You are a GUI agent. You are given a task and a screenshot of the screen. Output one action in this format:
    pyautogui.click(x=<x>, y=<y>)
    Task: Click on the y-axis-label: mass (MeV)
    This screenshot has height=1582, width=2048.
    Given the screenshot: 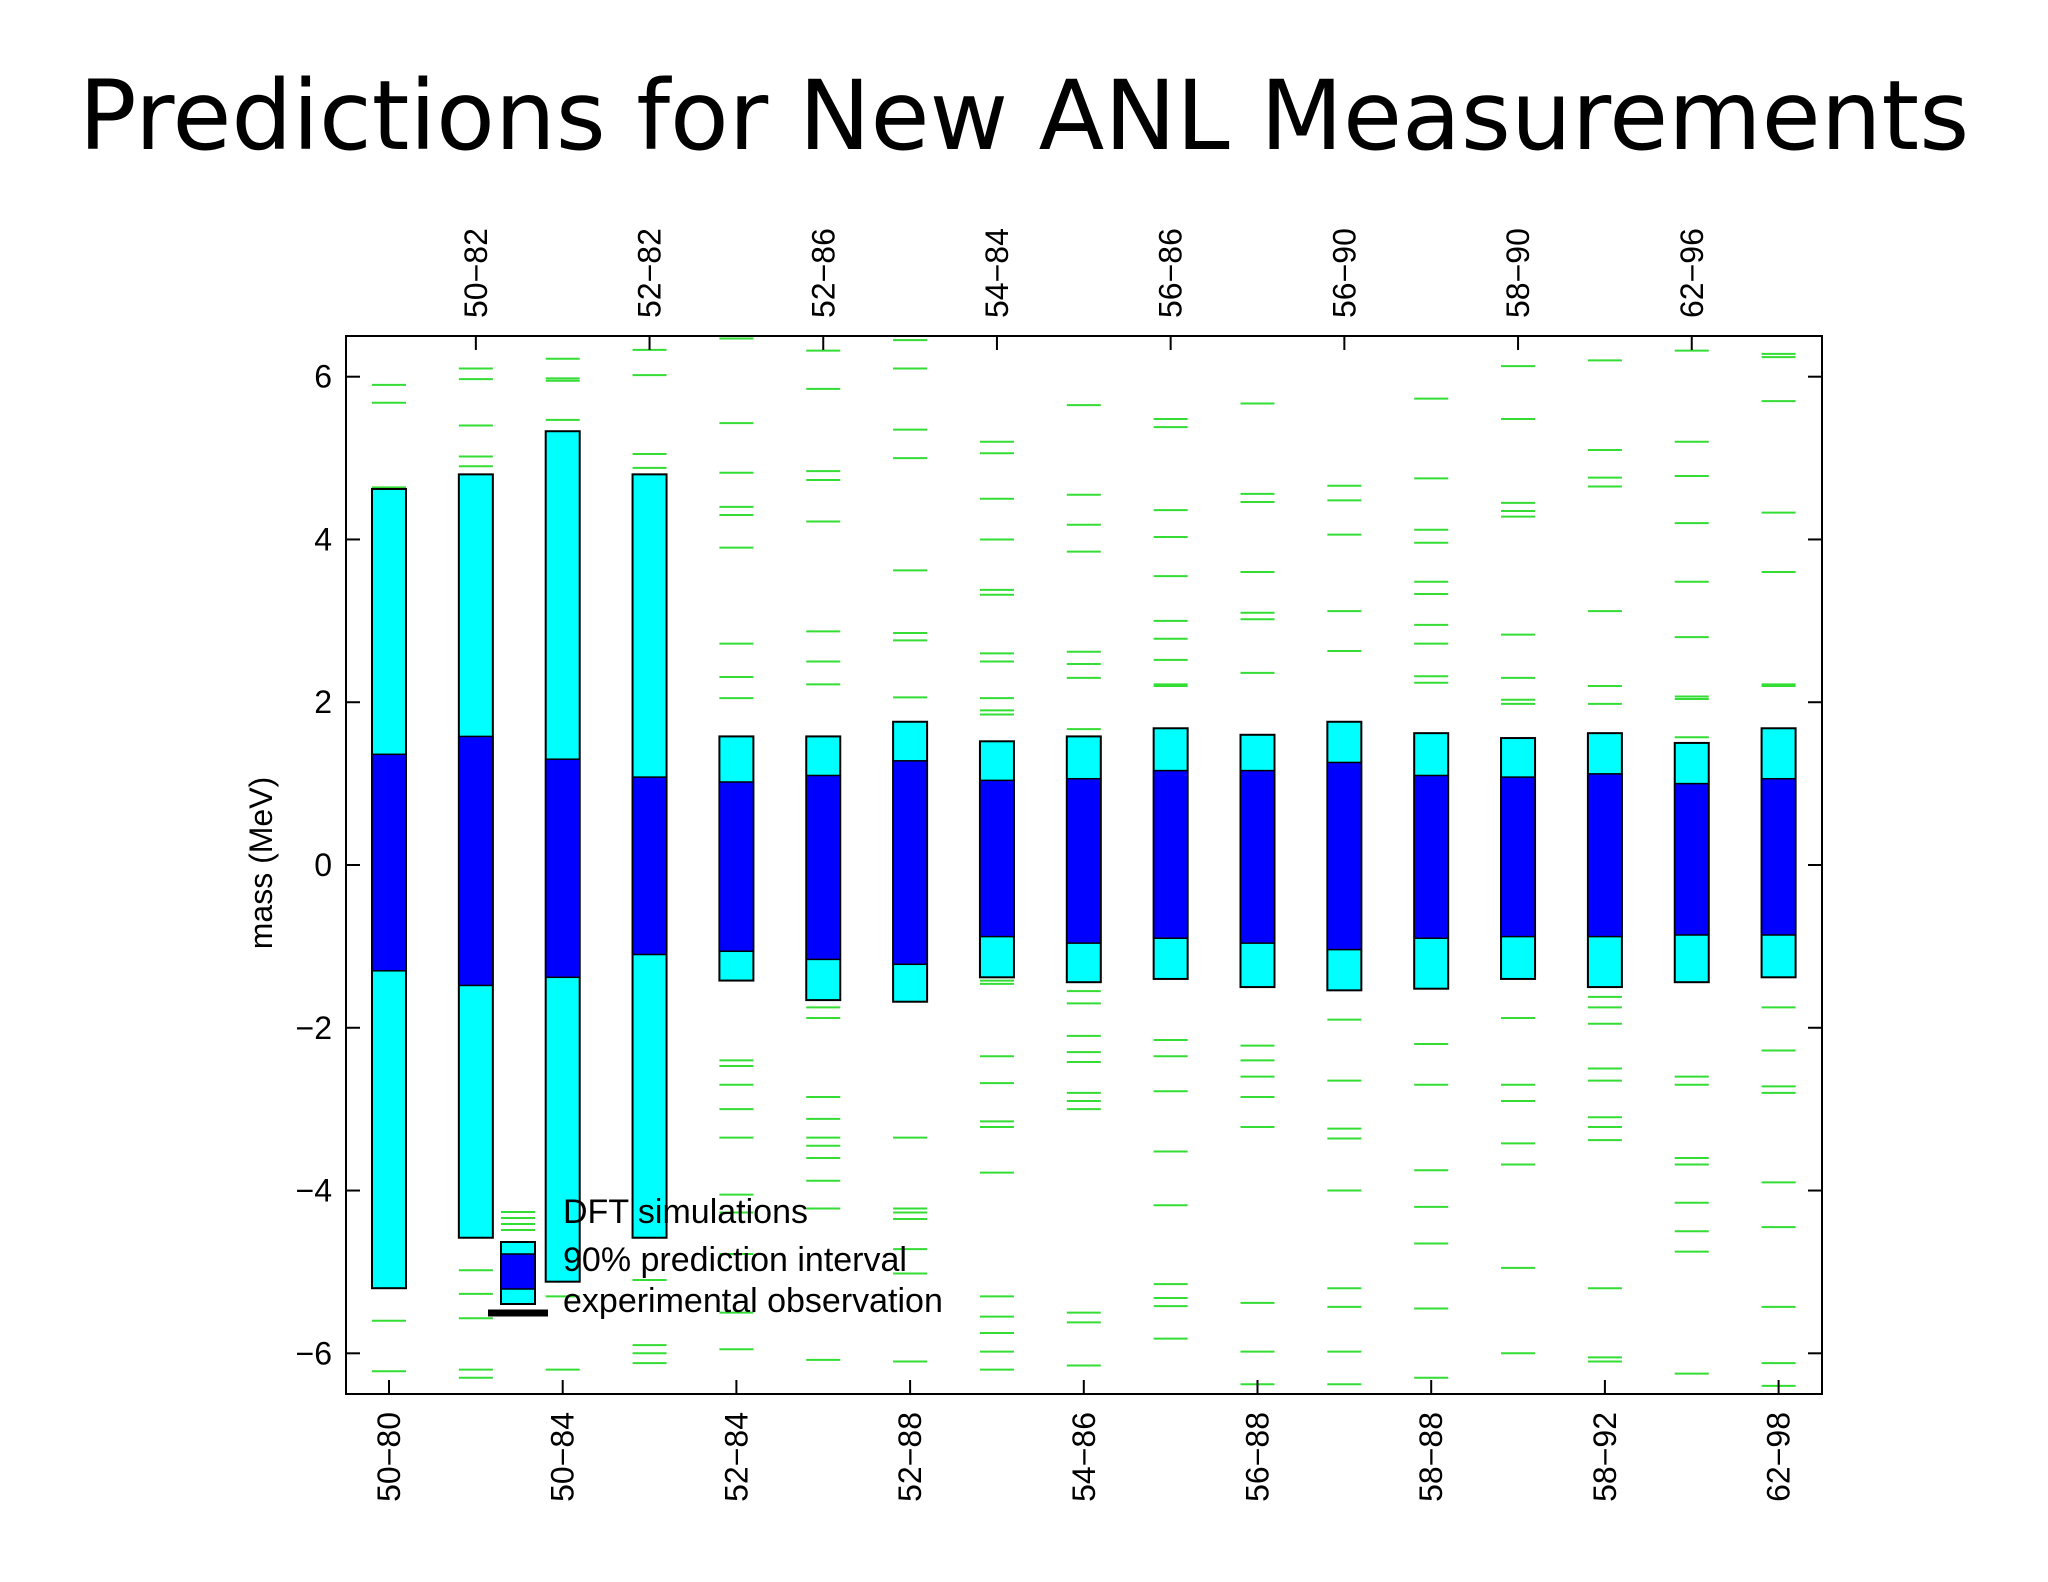 What is the action you would take?
    pyautogui.click(x=261, y=863)
    